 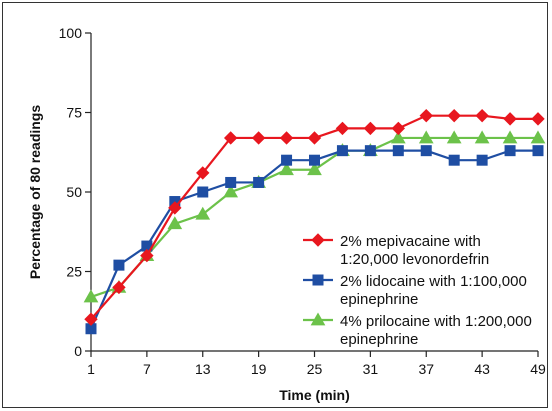 What do you see at coordinates (74, 113) in the screenshot?
I see `y-tick-label: 75` at bounding box center [74, 113].